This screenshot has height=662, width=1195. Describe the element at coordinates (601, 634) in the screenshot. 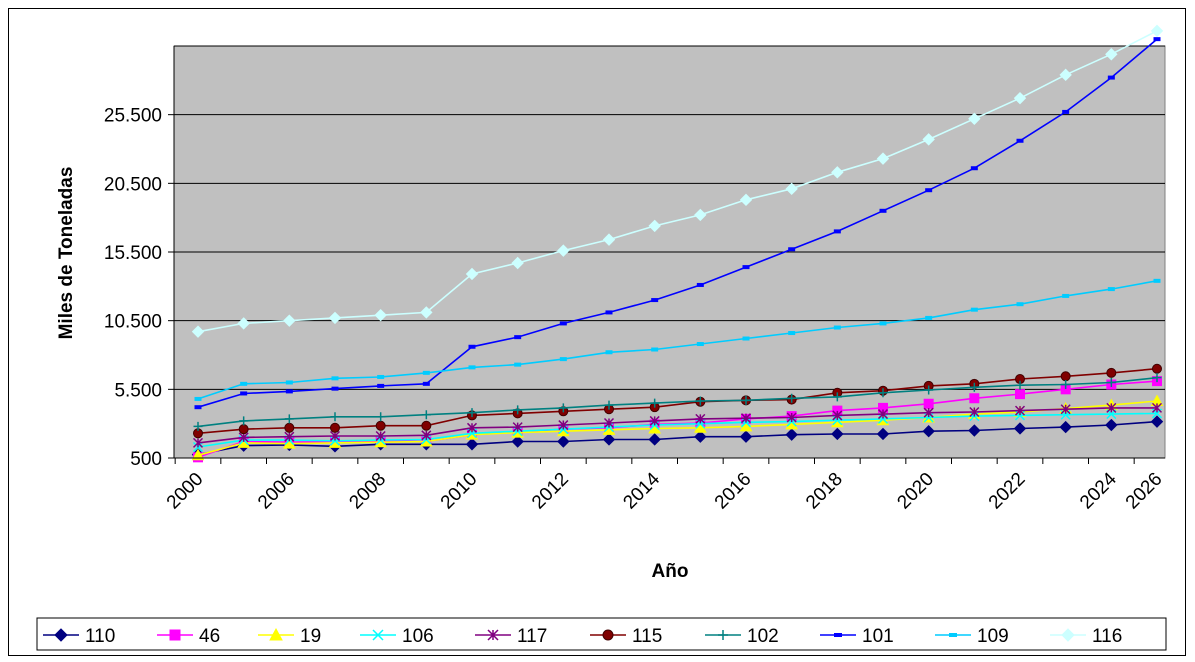

I see `legend-box` at that location.